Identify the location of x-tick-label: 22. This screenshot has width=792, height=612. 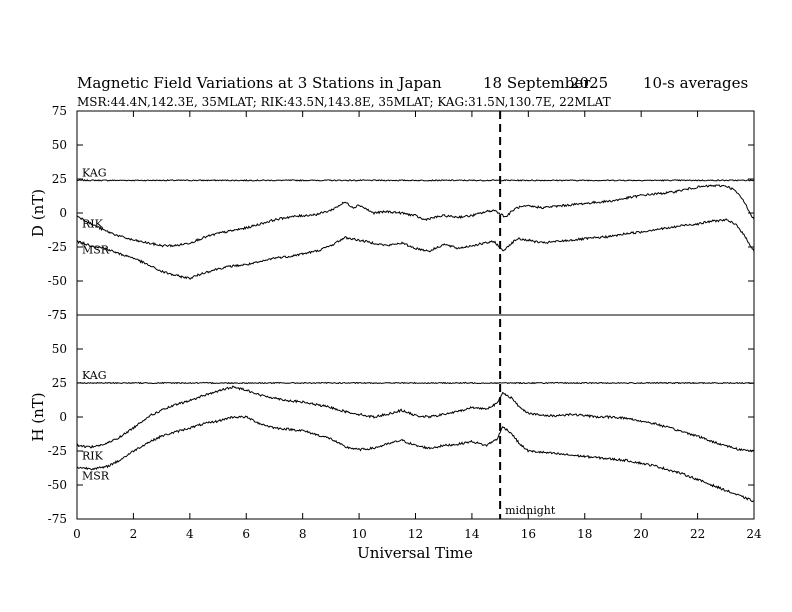
(697, 534).